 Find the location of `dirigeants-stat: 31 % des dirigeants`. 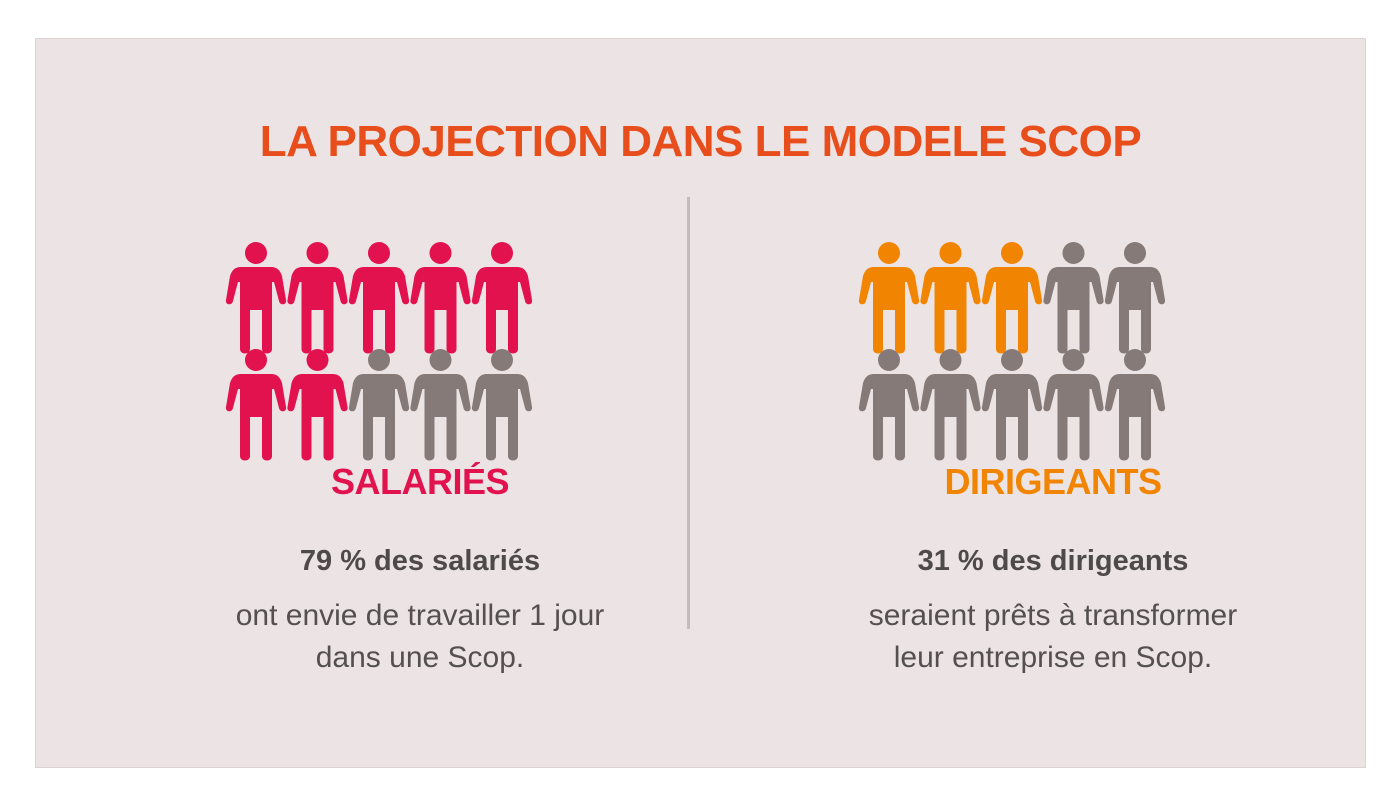

dirigeants-stat: 31 % des dirigeants is located at coordinates (1053, 561).